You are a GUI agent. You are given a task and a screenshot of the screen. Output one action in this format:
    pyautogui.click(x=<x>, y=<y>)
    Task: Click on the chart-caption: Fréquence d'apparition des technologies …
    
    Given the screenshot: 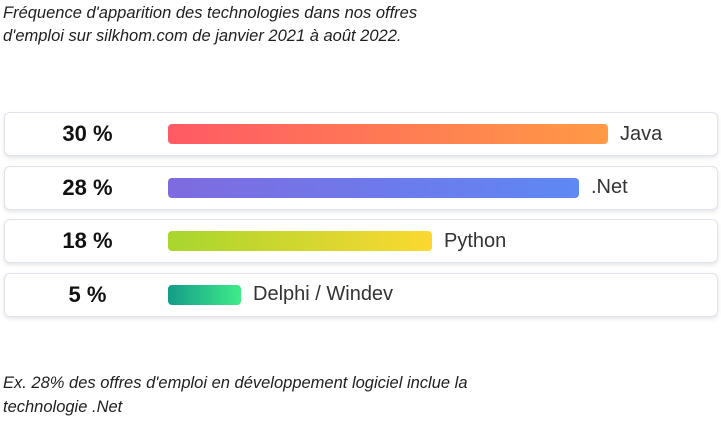 What is the action you would take?
    pyautogui.click(x=210, y=24)
    